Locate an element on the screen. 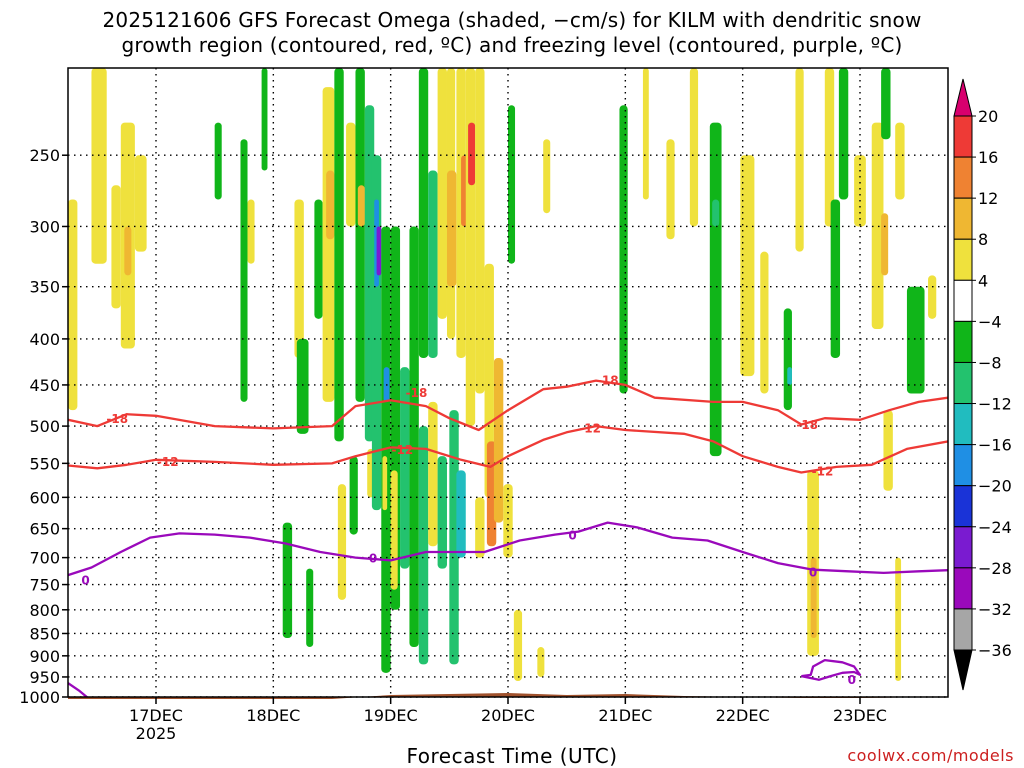  y-tick-label: 650 is located at coordinates (44, 529).